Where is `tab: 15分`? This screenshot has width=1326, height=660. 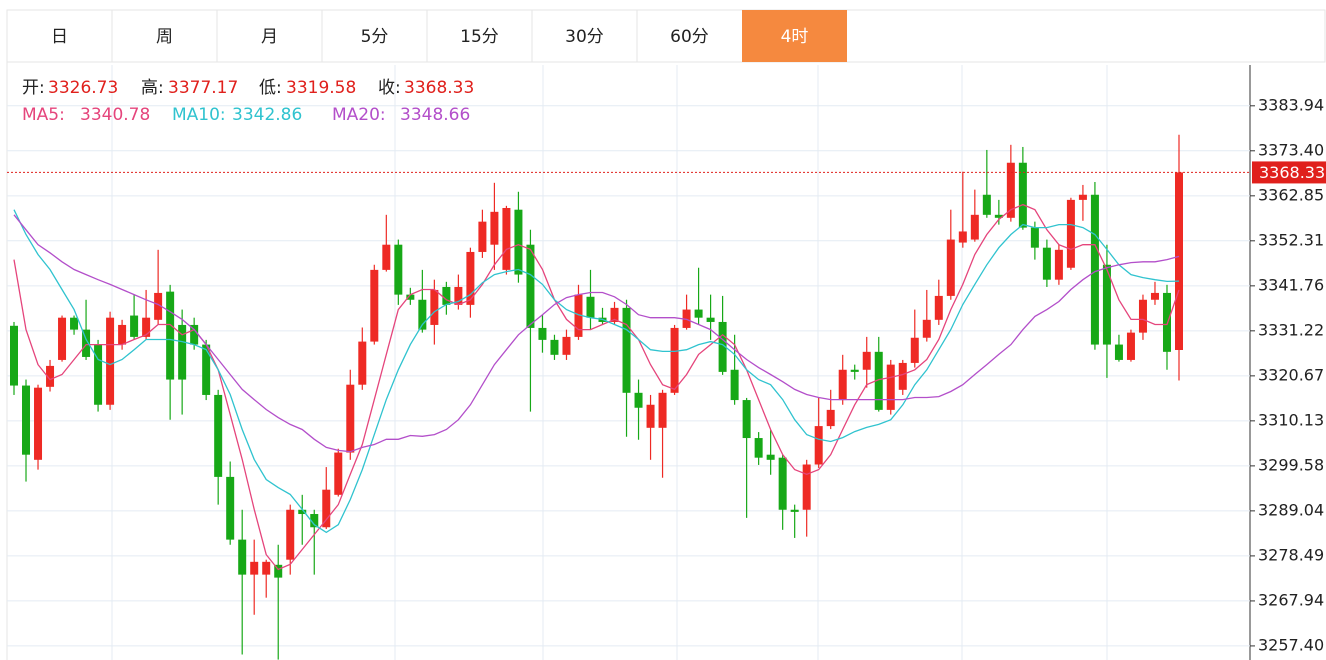
tab: 15分 is located at coordinates (479, 37).